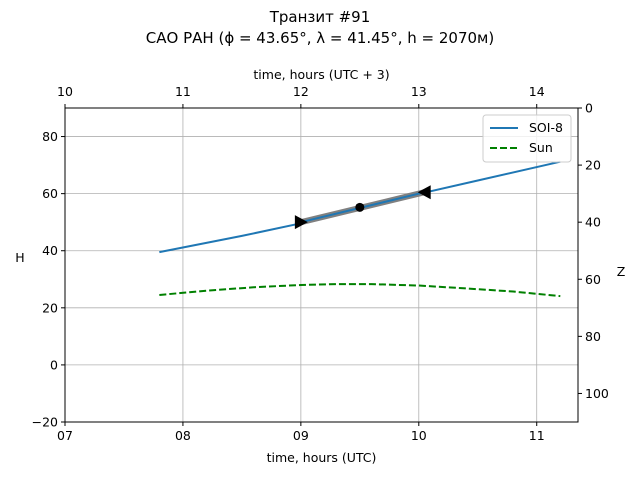 The width and height of the screenshot is (640, 480). Describe the element at coordinates (589, 108) in the screenshot. I see `right-tick-label: 0` at that location.